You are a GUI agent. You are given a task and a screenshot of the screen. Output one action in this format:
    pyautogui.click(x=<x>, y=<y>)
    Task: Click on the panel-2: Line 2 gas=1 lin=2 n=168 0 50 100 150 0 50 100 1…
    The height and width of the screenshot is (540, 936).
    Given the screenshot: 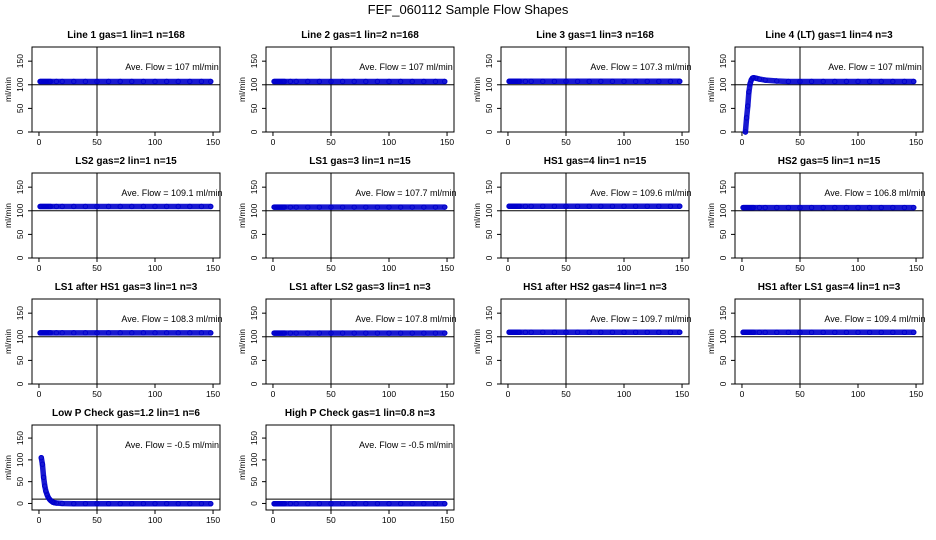 What is the action you would take?
    pyautogui.click(x=346, y=88)
    